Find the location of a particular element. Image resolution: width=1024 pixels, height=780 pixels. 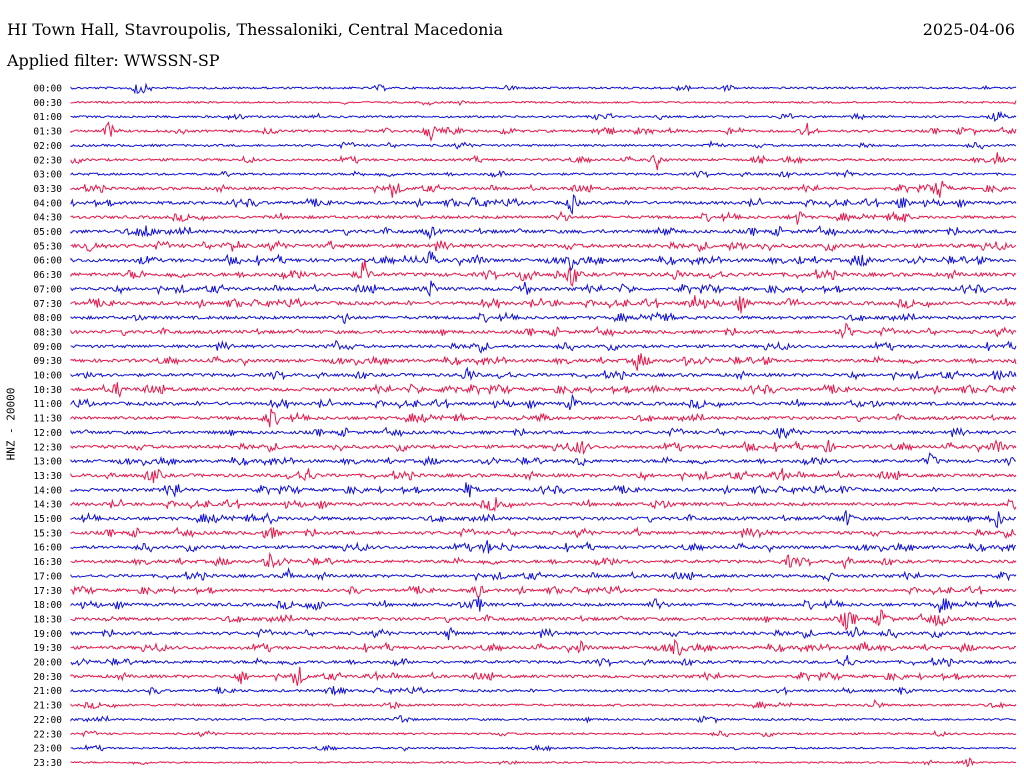

row-label: 09:30 is located at coordinates (47, 361).